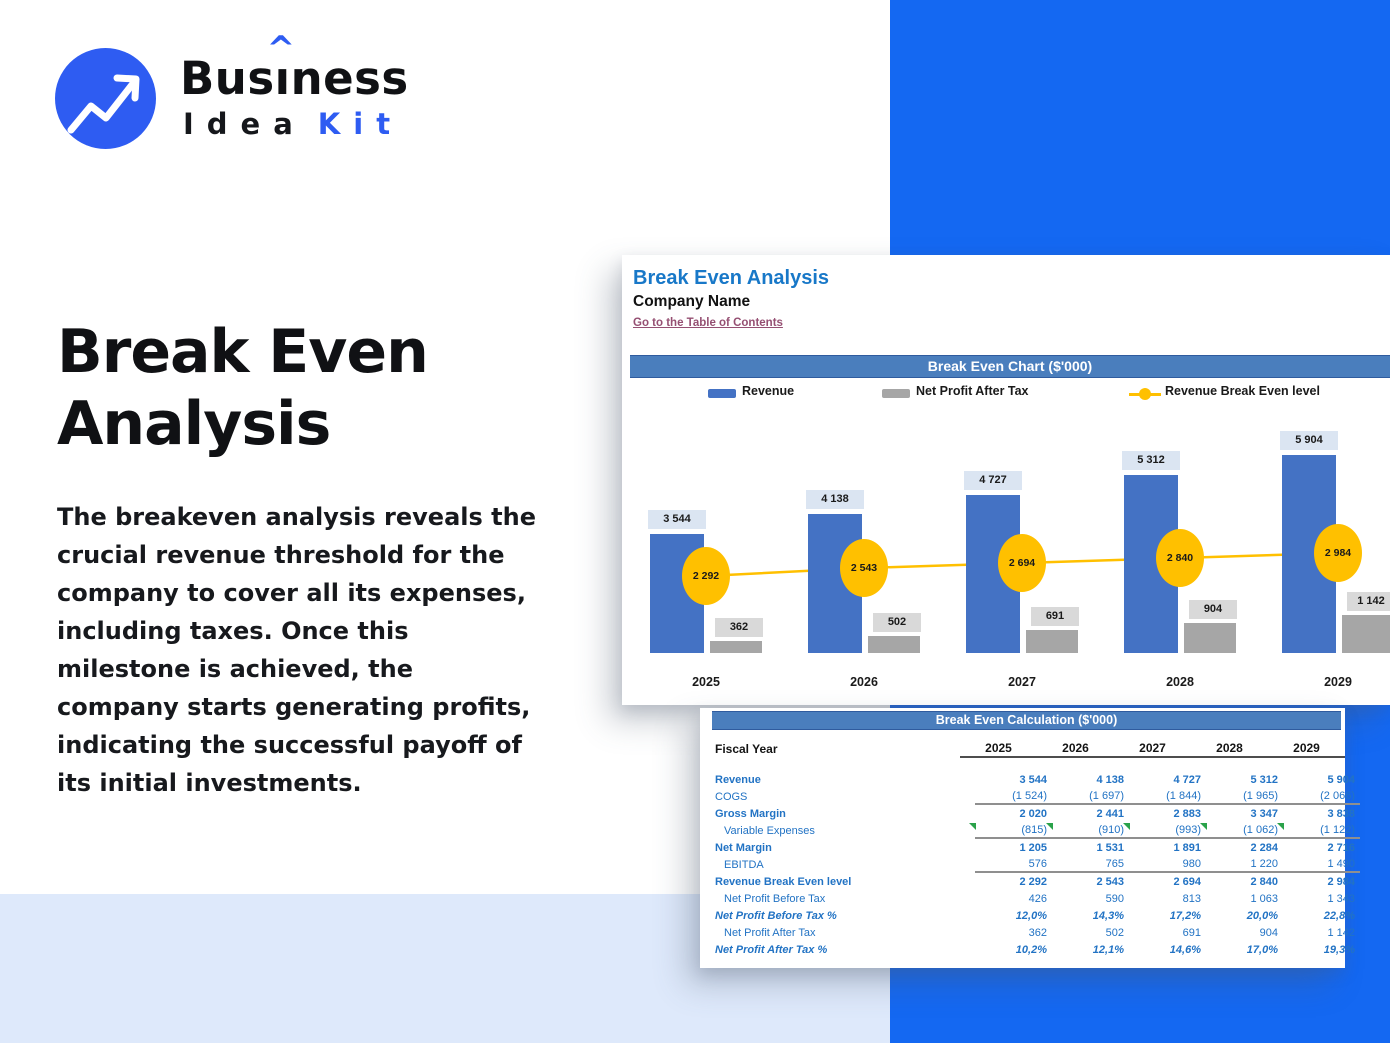 This screenshot has height=1043, width=1390. I want to click on logo-wordmark-kit: Kit, so click(360, 124).